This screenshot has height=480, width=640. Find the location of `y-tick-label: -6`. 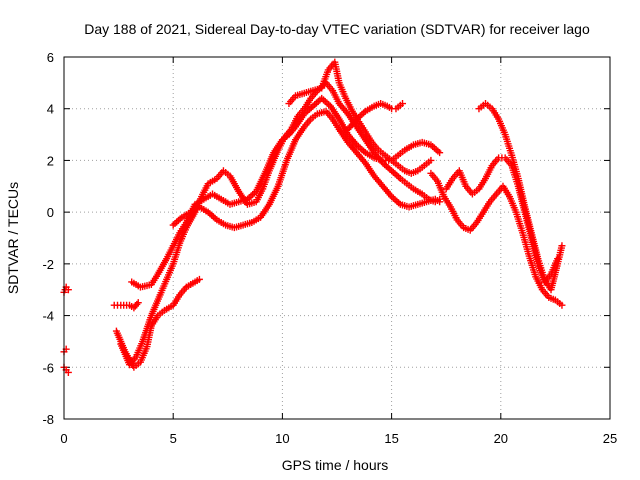

y-tick-label: -6 is located at coordinates (48, 367).